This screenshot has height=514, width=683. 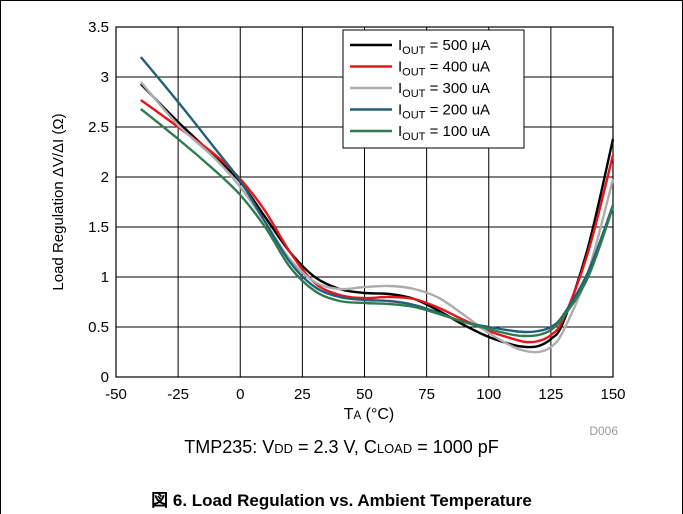 I want to click on y-tick-label: 3, so click(x=105, y=77).